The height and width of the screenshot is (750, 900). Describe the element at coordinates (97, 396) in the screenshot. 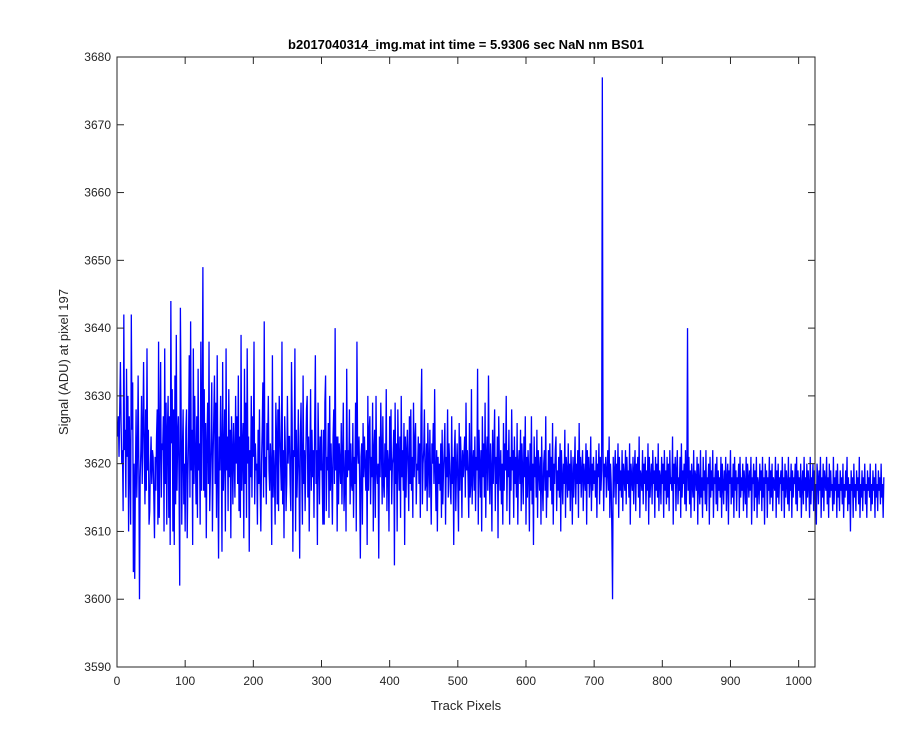

I see `y-tick-label: 3630` at that location.